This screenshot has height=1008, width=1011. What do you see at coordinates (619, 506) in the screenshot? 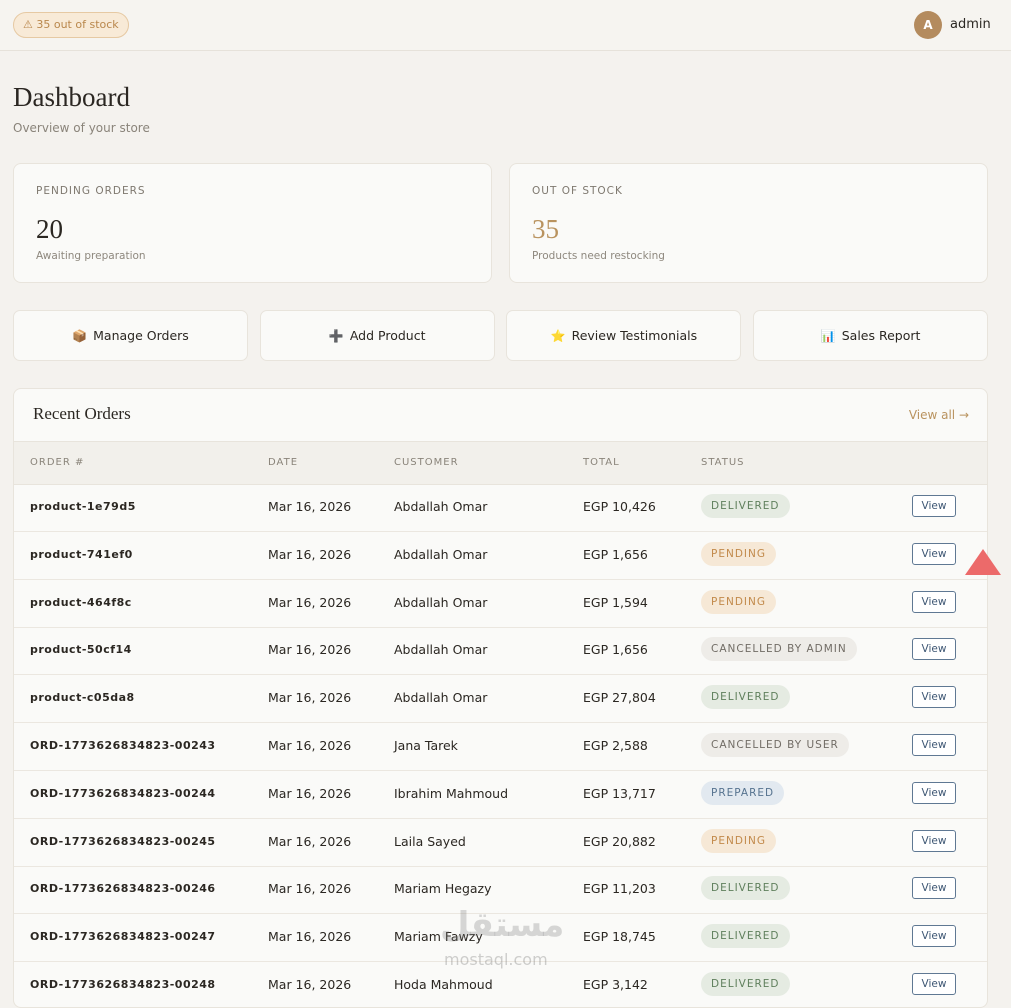
I see `order-total: EGP 10,426` at bounding box center [619, 506].